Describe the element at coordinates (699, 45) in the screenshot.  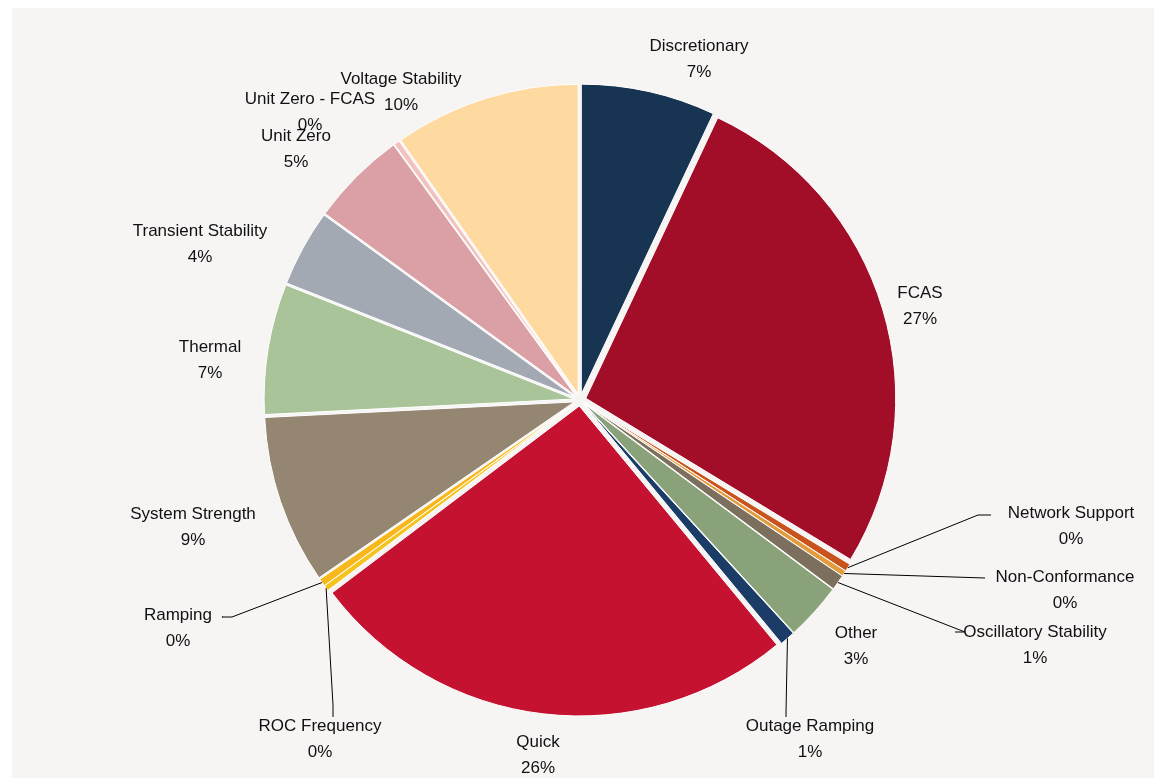
I see `slice-label: Discretionary` at that location.